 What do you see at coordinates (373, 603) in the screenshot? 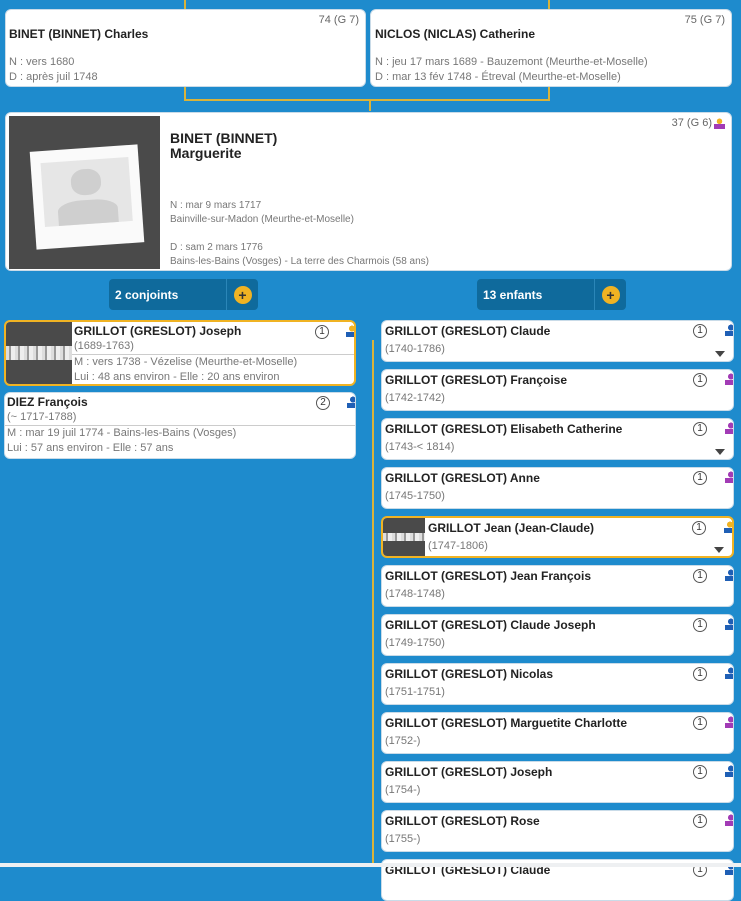
I see `children-link-line` at bounding box center [373, 603].